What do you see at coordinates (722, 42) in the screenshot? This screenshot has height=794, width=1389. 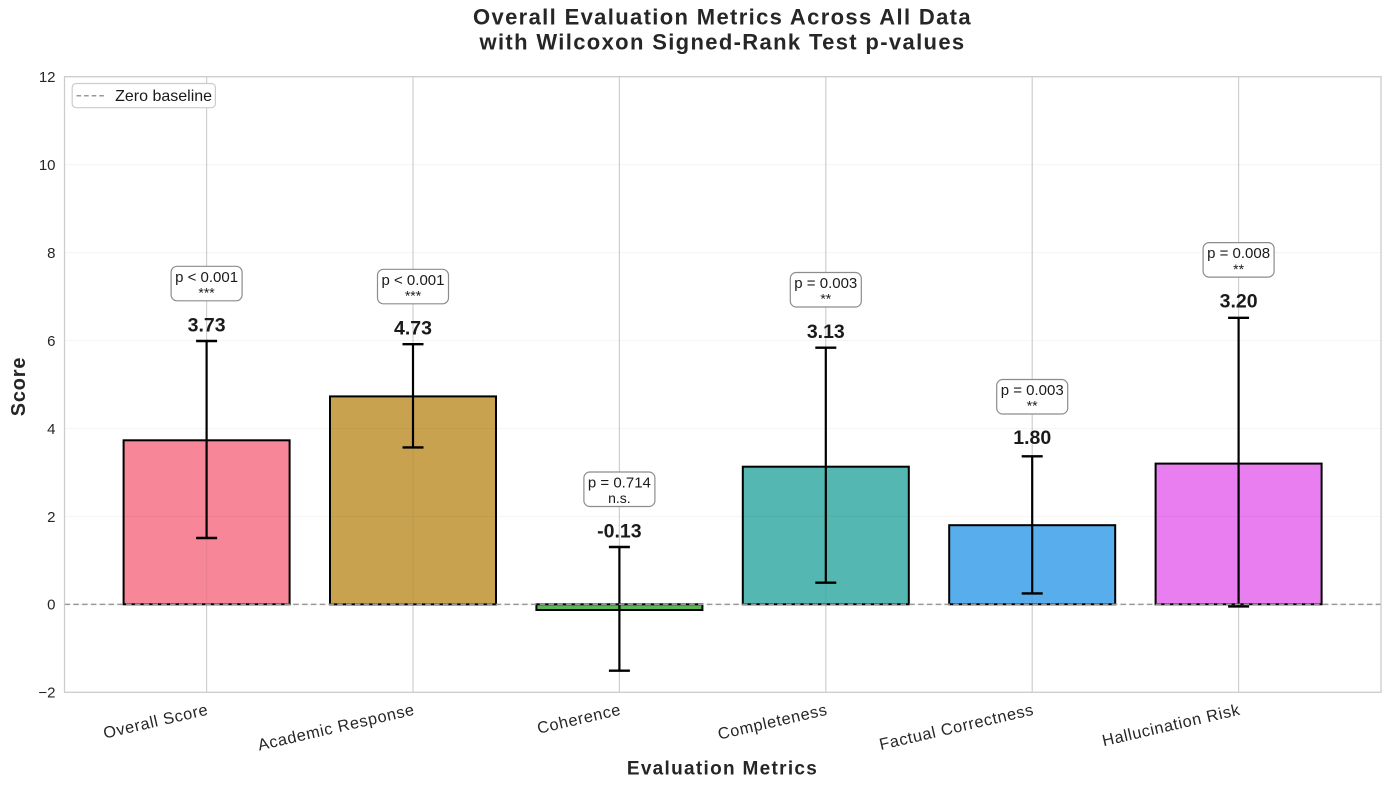 I see `svg-text:with Wilcoxon Signed-Rank Test: with Wilcoxon Signed-Rank Test p-values` at bounding box center [722, 42].